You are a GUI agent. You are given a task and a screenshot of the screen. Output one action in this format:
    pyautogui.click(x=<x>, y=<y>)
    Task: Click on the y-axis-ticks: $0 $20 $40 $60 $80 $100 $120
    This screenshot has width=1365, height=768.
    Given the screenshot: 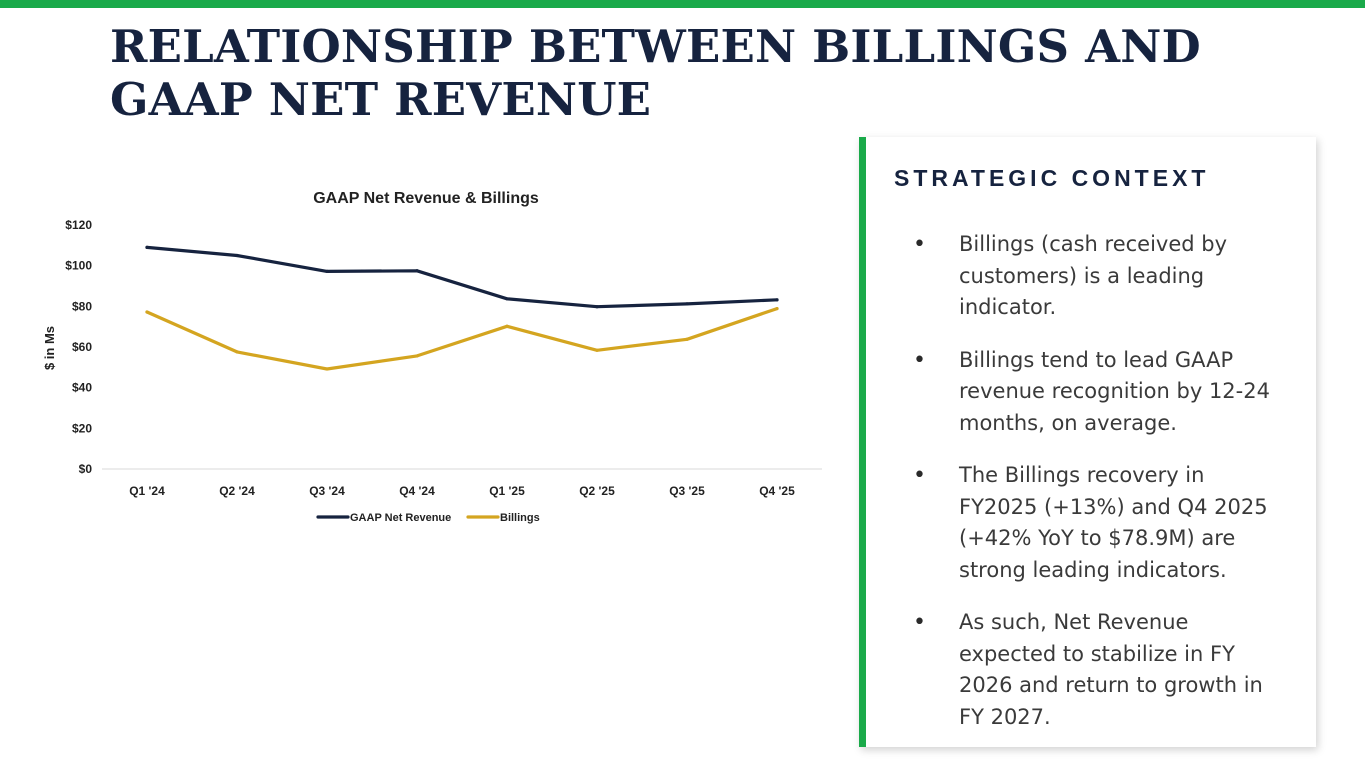 What is the action you would take?
    pyautogui.click(x=78, y=347)
    